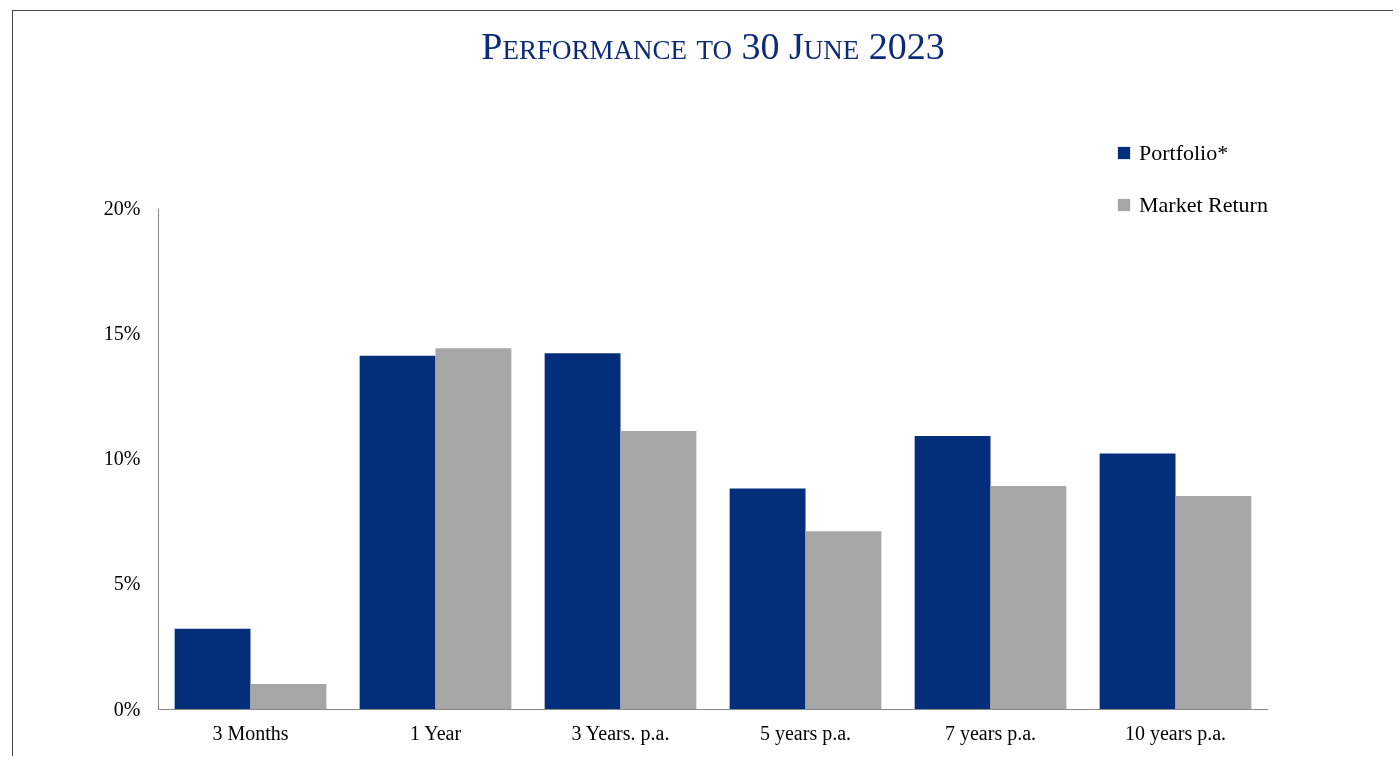  I want to click on x-tick-label: 5 years p.a., so click(805, 733).